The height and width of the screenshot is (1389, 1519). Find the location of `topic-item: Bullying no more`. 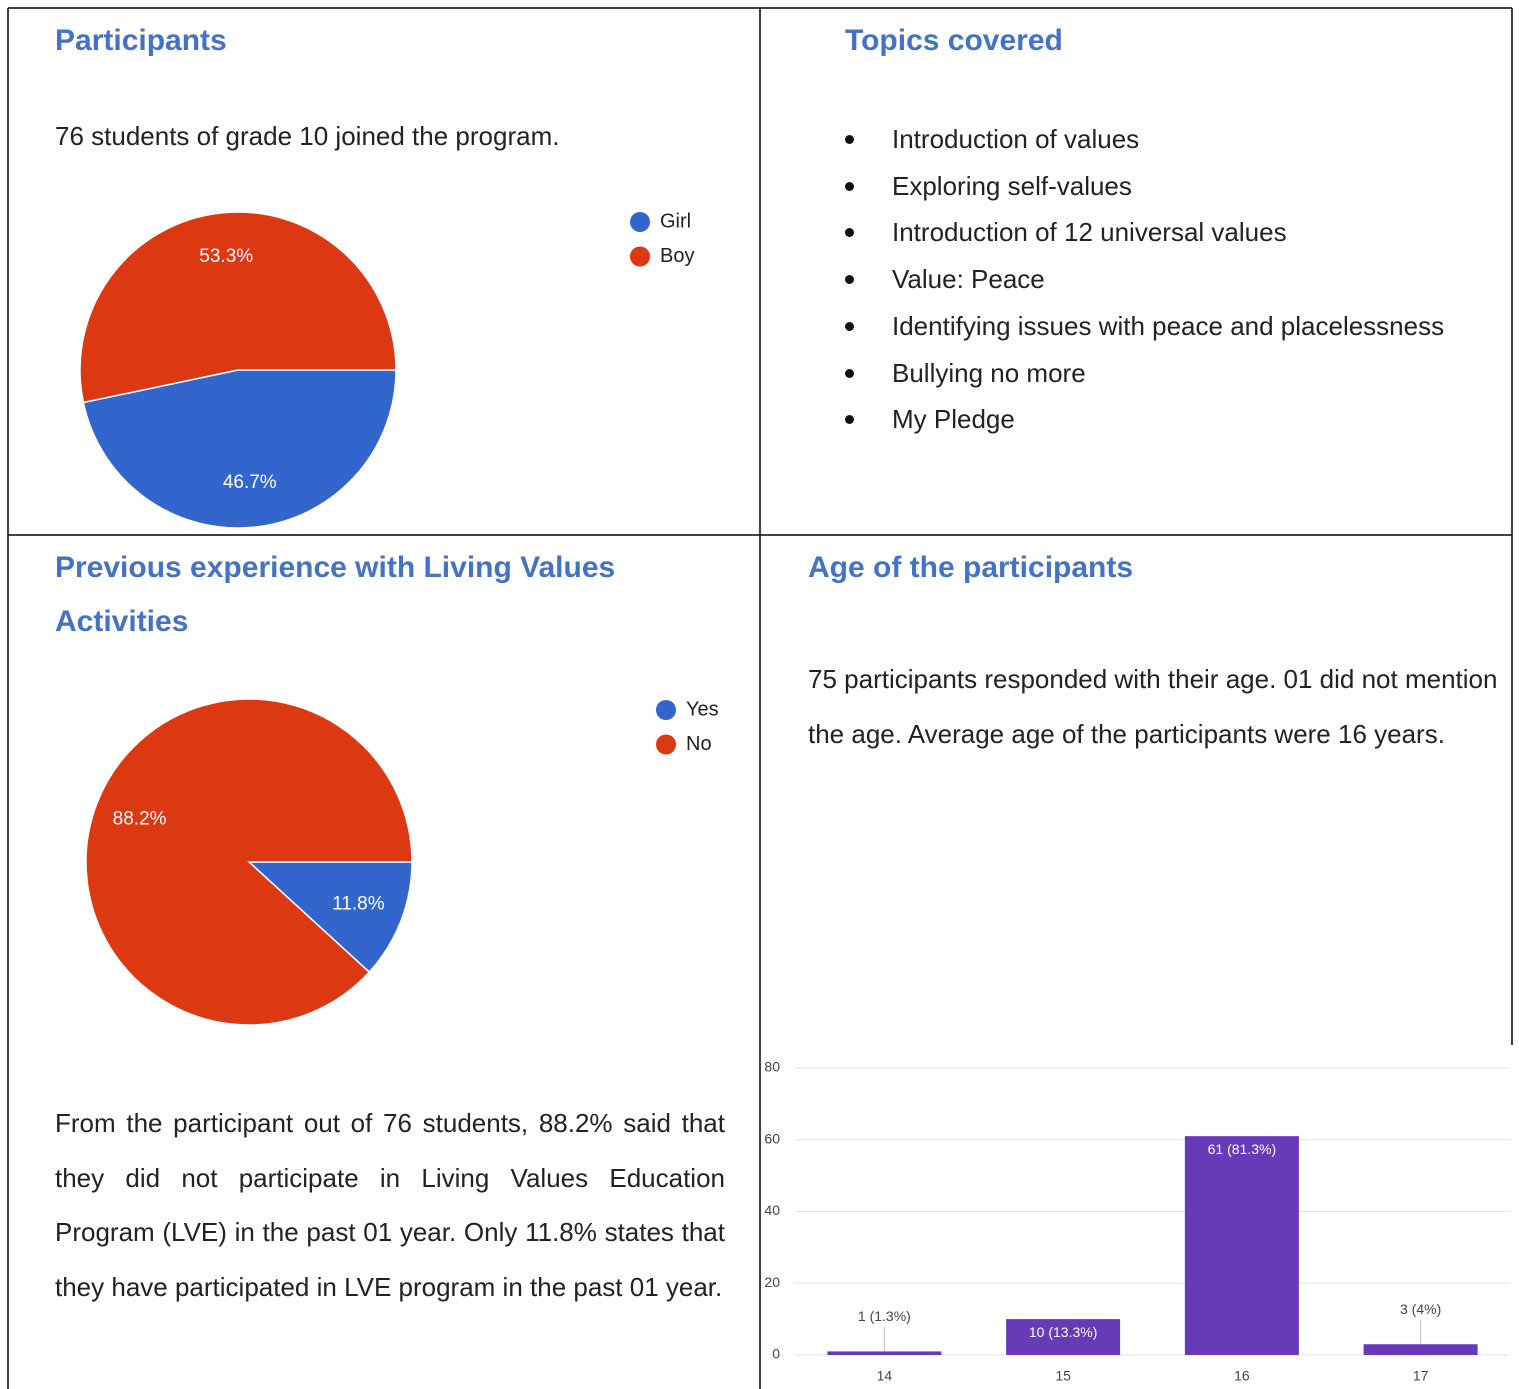

topic-item: Bullying no more is located at coordinates (1142, 373).